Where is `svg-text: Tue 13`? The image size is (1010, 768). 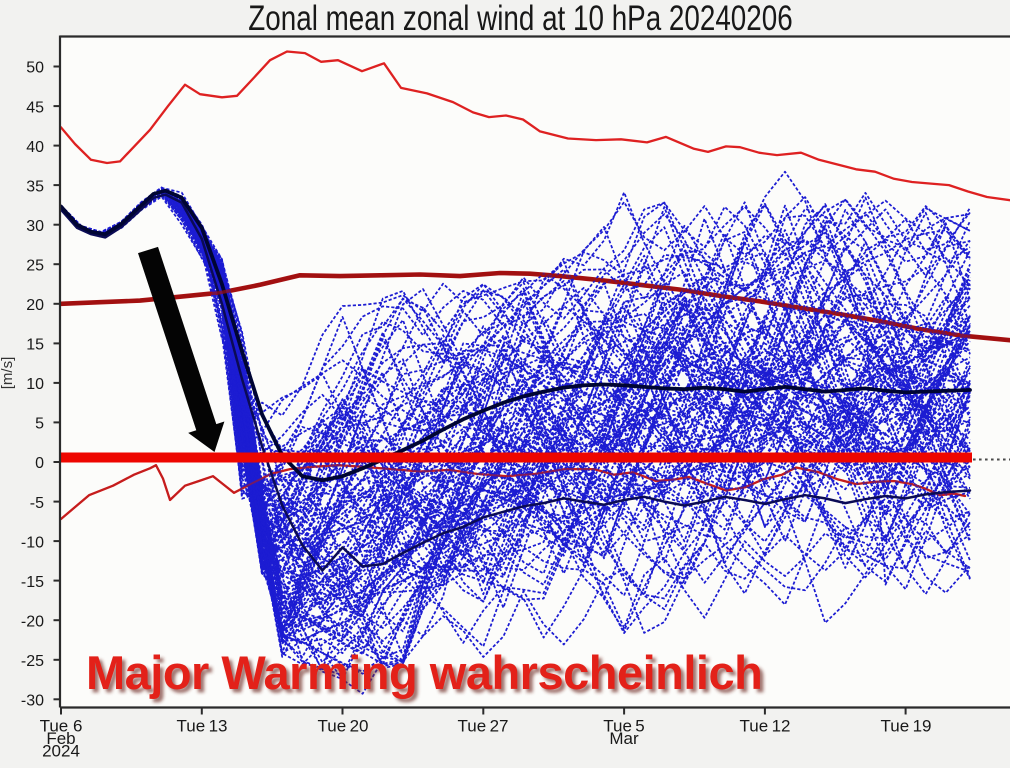 svg-text: Tue 13 is located at coordinates (202, 726).